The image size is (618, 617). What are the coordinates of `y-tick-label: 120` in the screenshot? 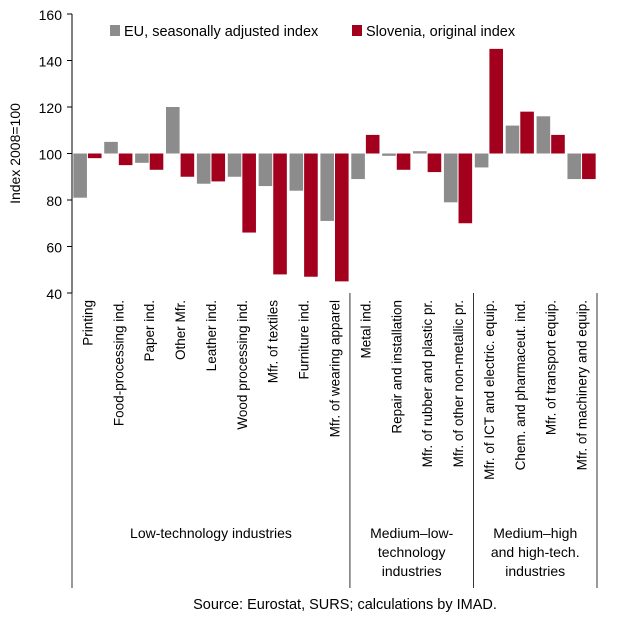 It's located at (51, 108).